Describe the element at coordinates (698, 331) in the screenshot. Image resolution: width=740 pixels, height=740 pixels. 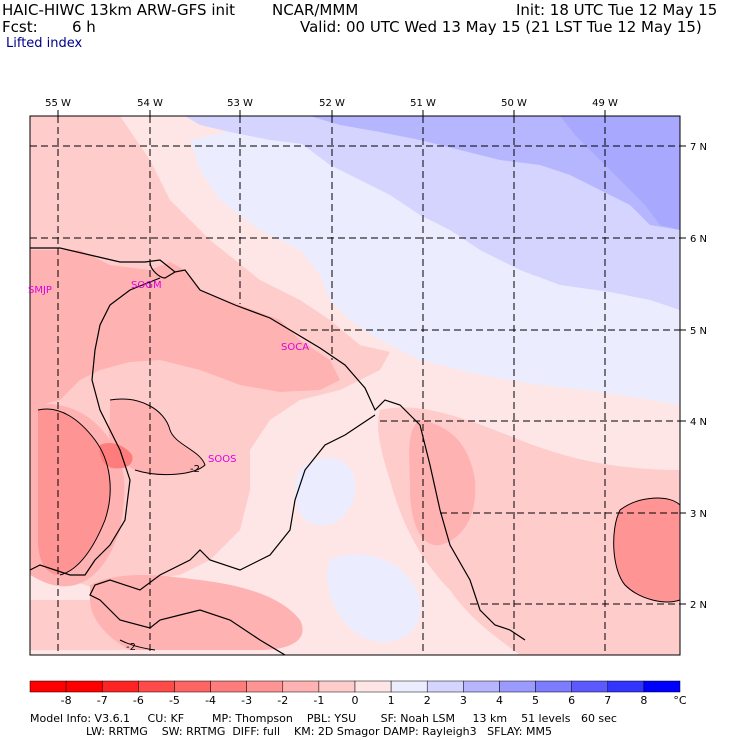
I see `lat-label: 5 N` at that location.